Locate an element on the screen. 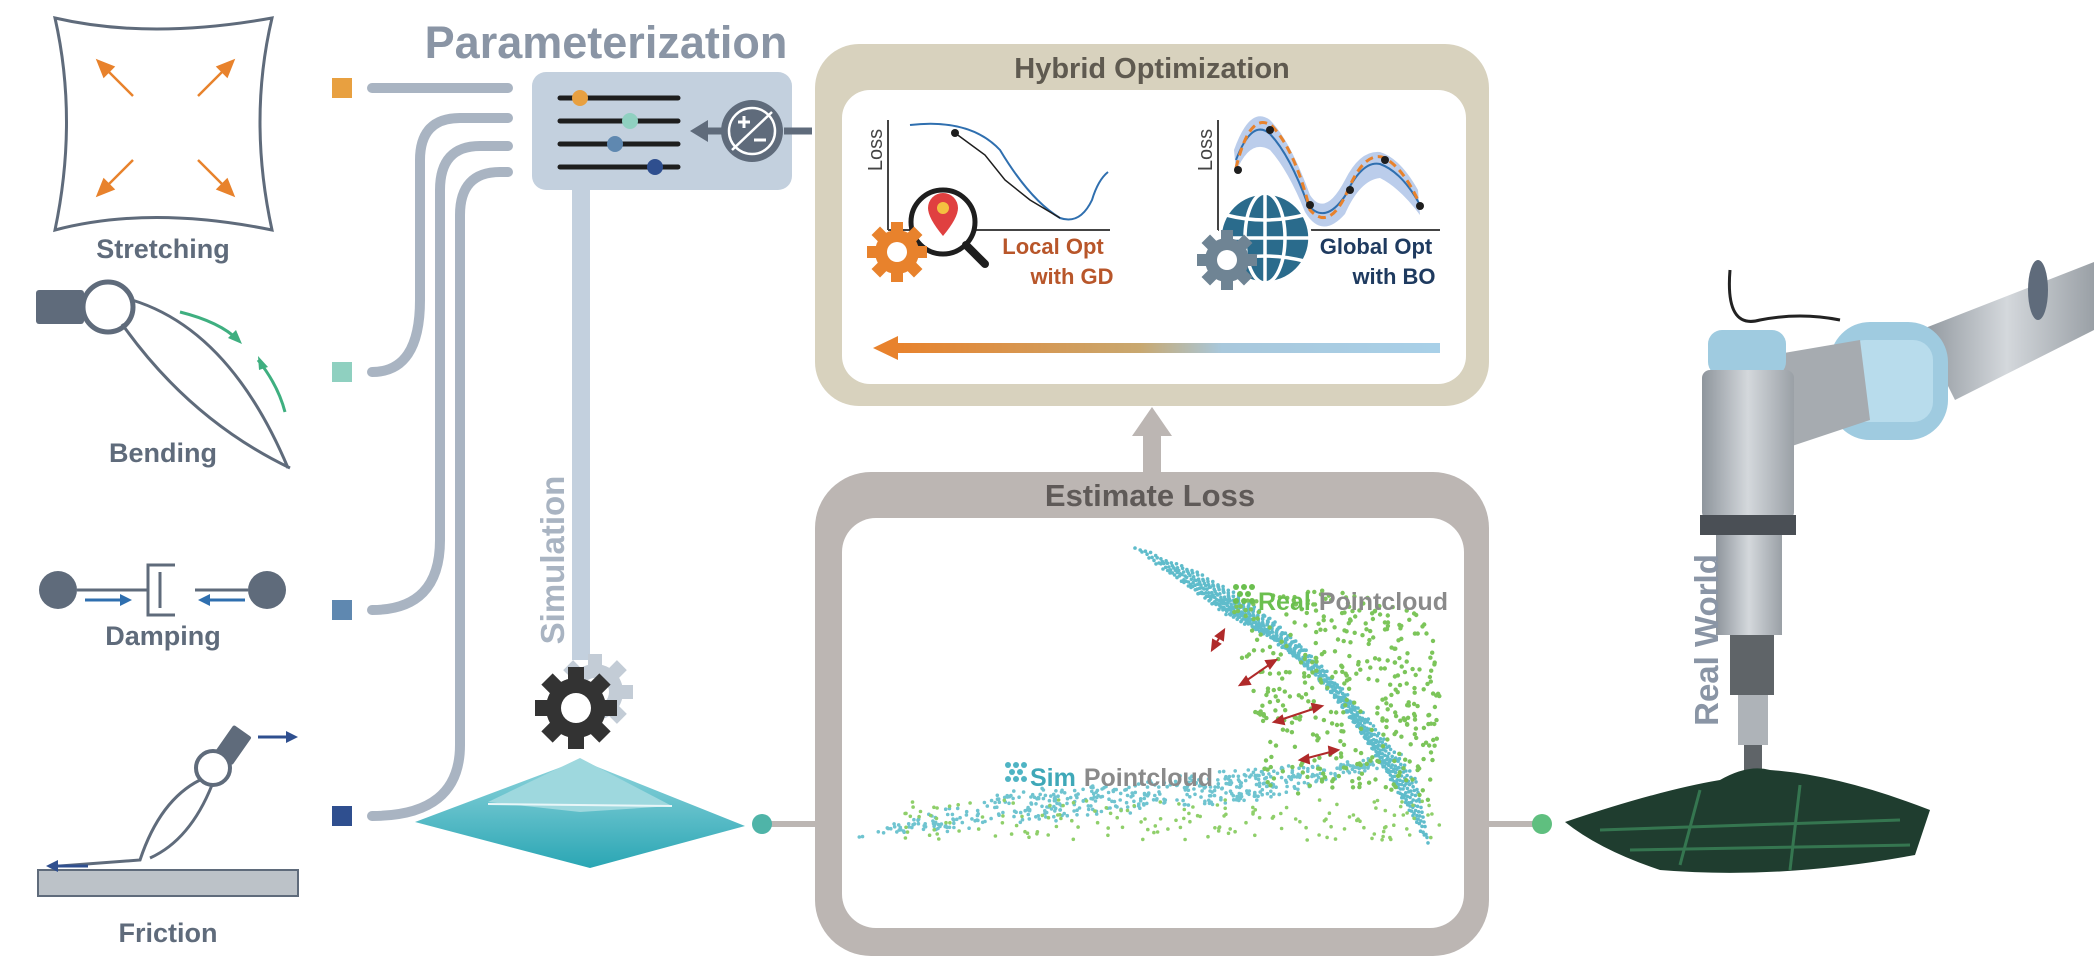 The height and width of the screenshot is (964, 2094). simulation-gear-icon is located at coordinates (584, 701).